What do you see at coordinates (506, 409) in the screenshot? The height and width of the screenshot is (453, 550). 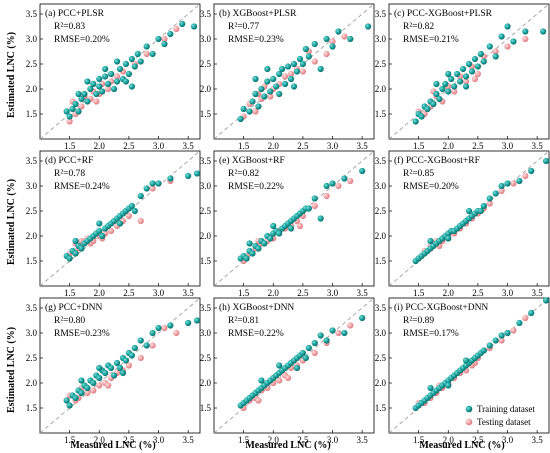 I see `legend-training-label: Training dataset` at bounding box center [506, 409].